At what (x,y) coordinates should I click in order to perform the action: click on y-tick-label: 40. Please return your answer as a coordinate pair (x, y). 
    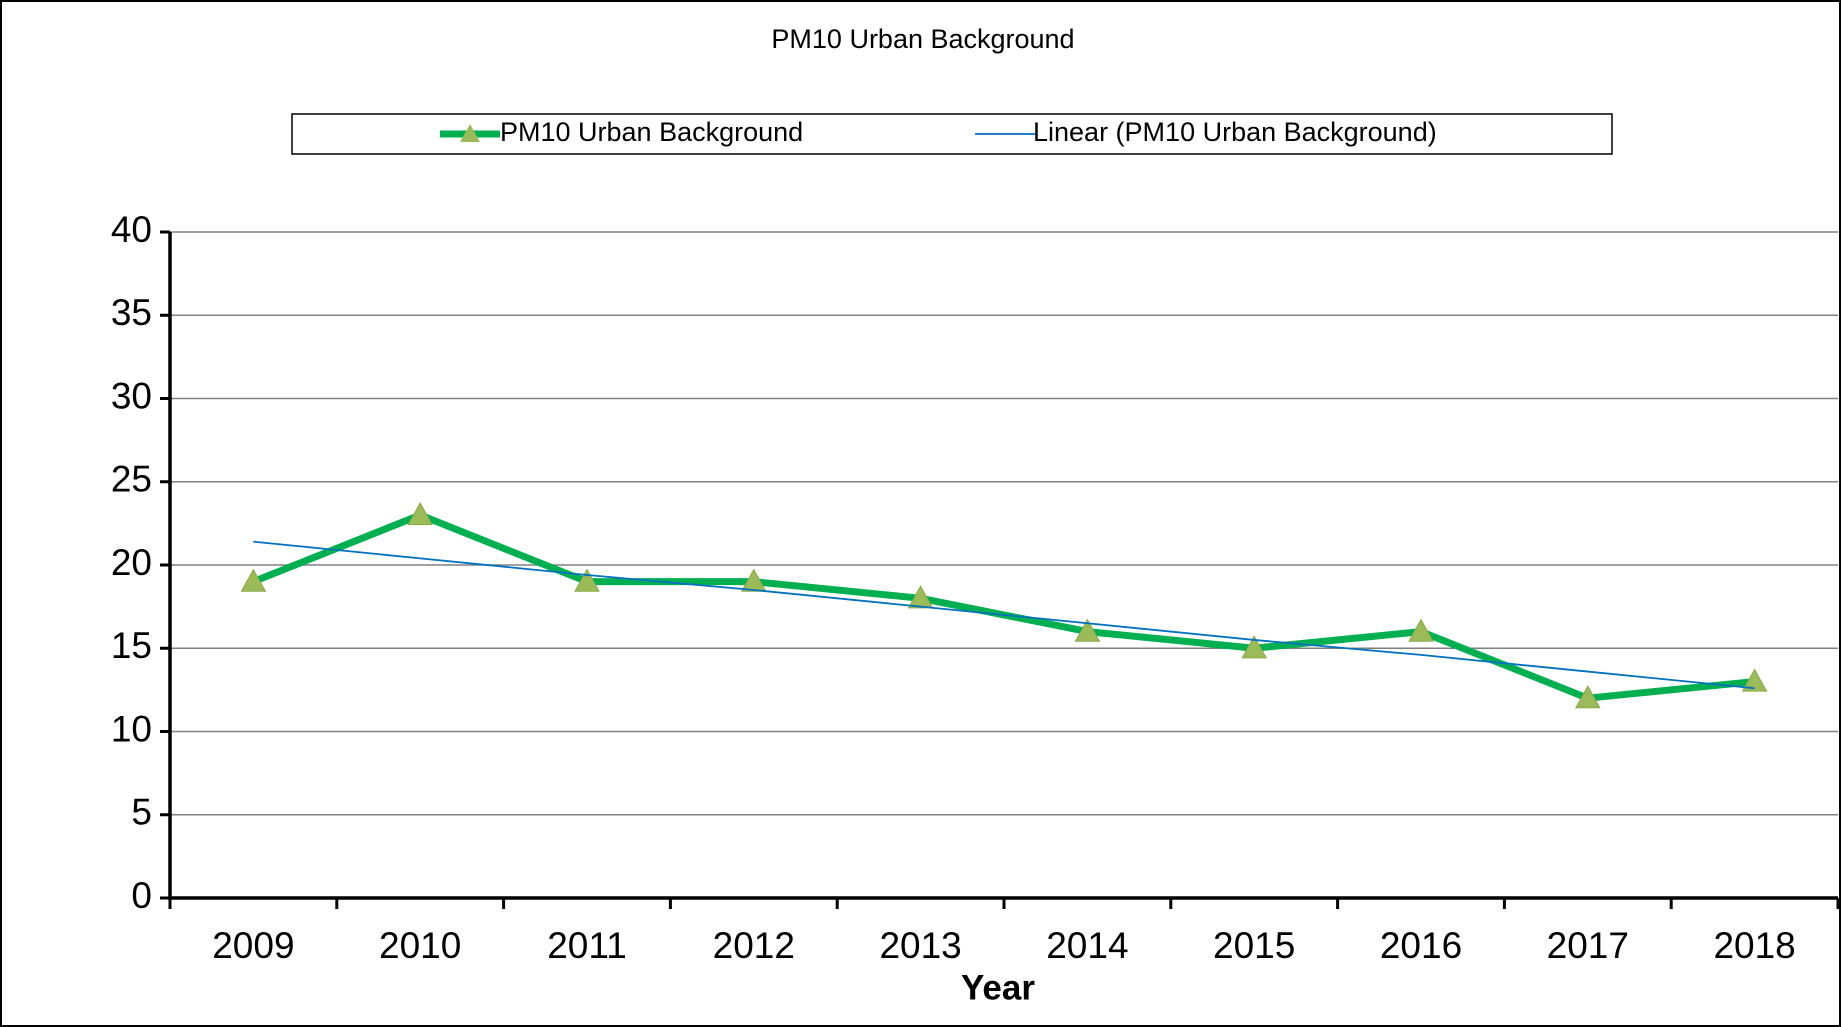
    Looking at the image, I should click on (131, 229).